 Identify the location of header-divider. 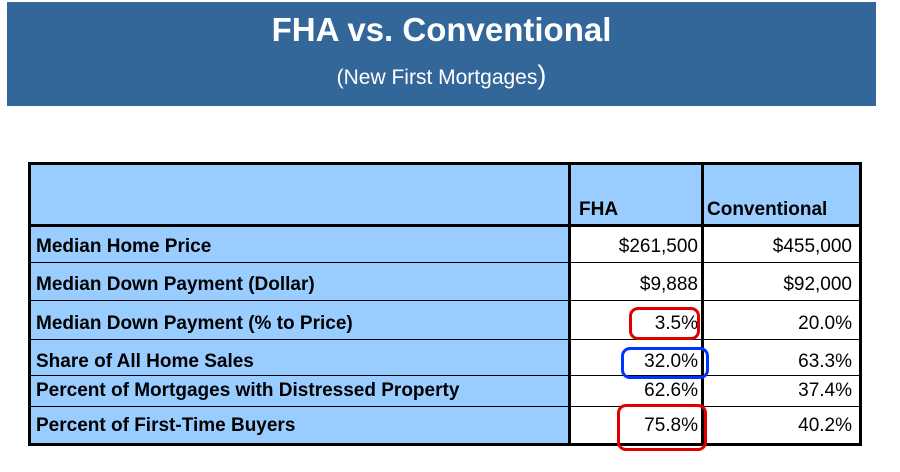
(445, 225).